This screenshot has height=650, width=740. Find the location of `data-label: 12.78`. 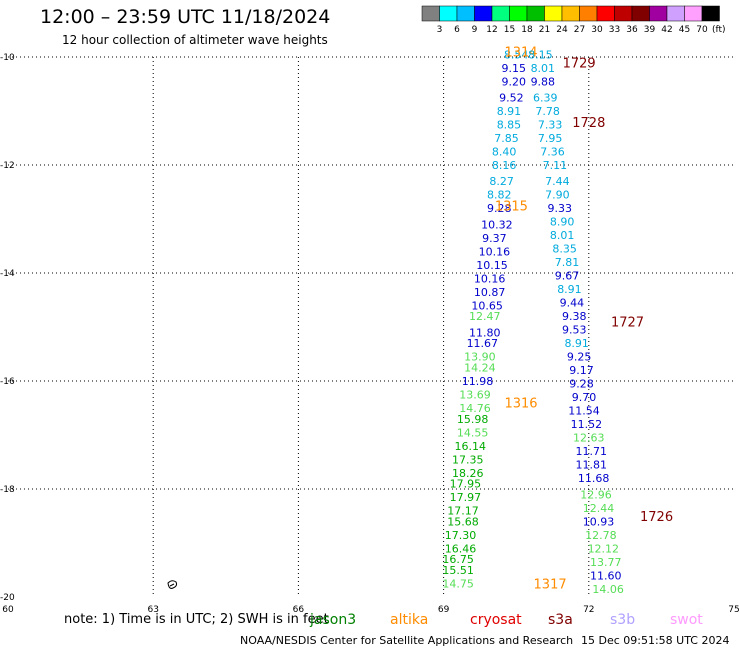

data-label: 12.78 is located at coordinates (601, 535).